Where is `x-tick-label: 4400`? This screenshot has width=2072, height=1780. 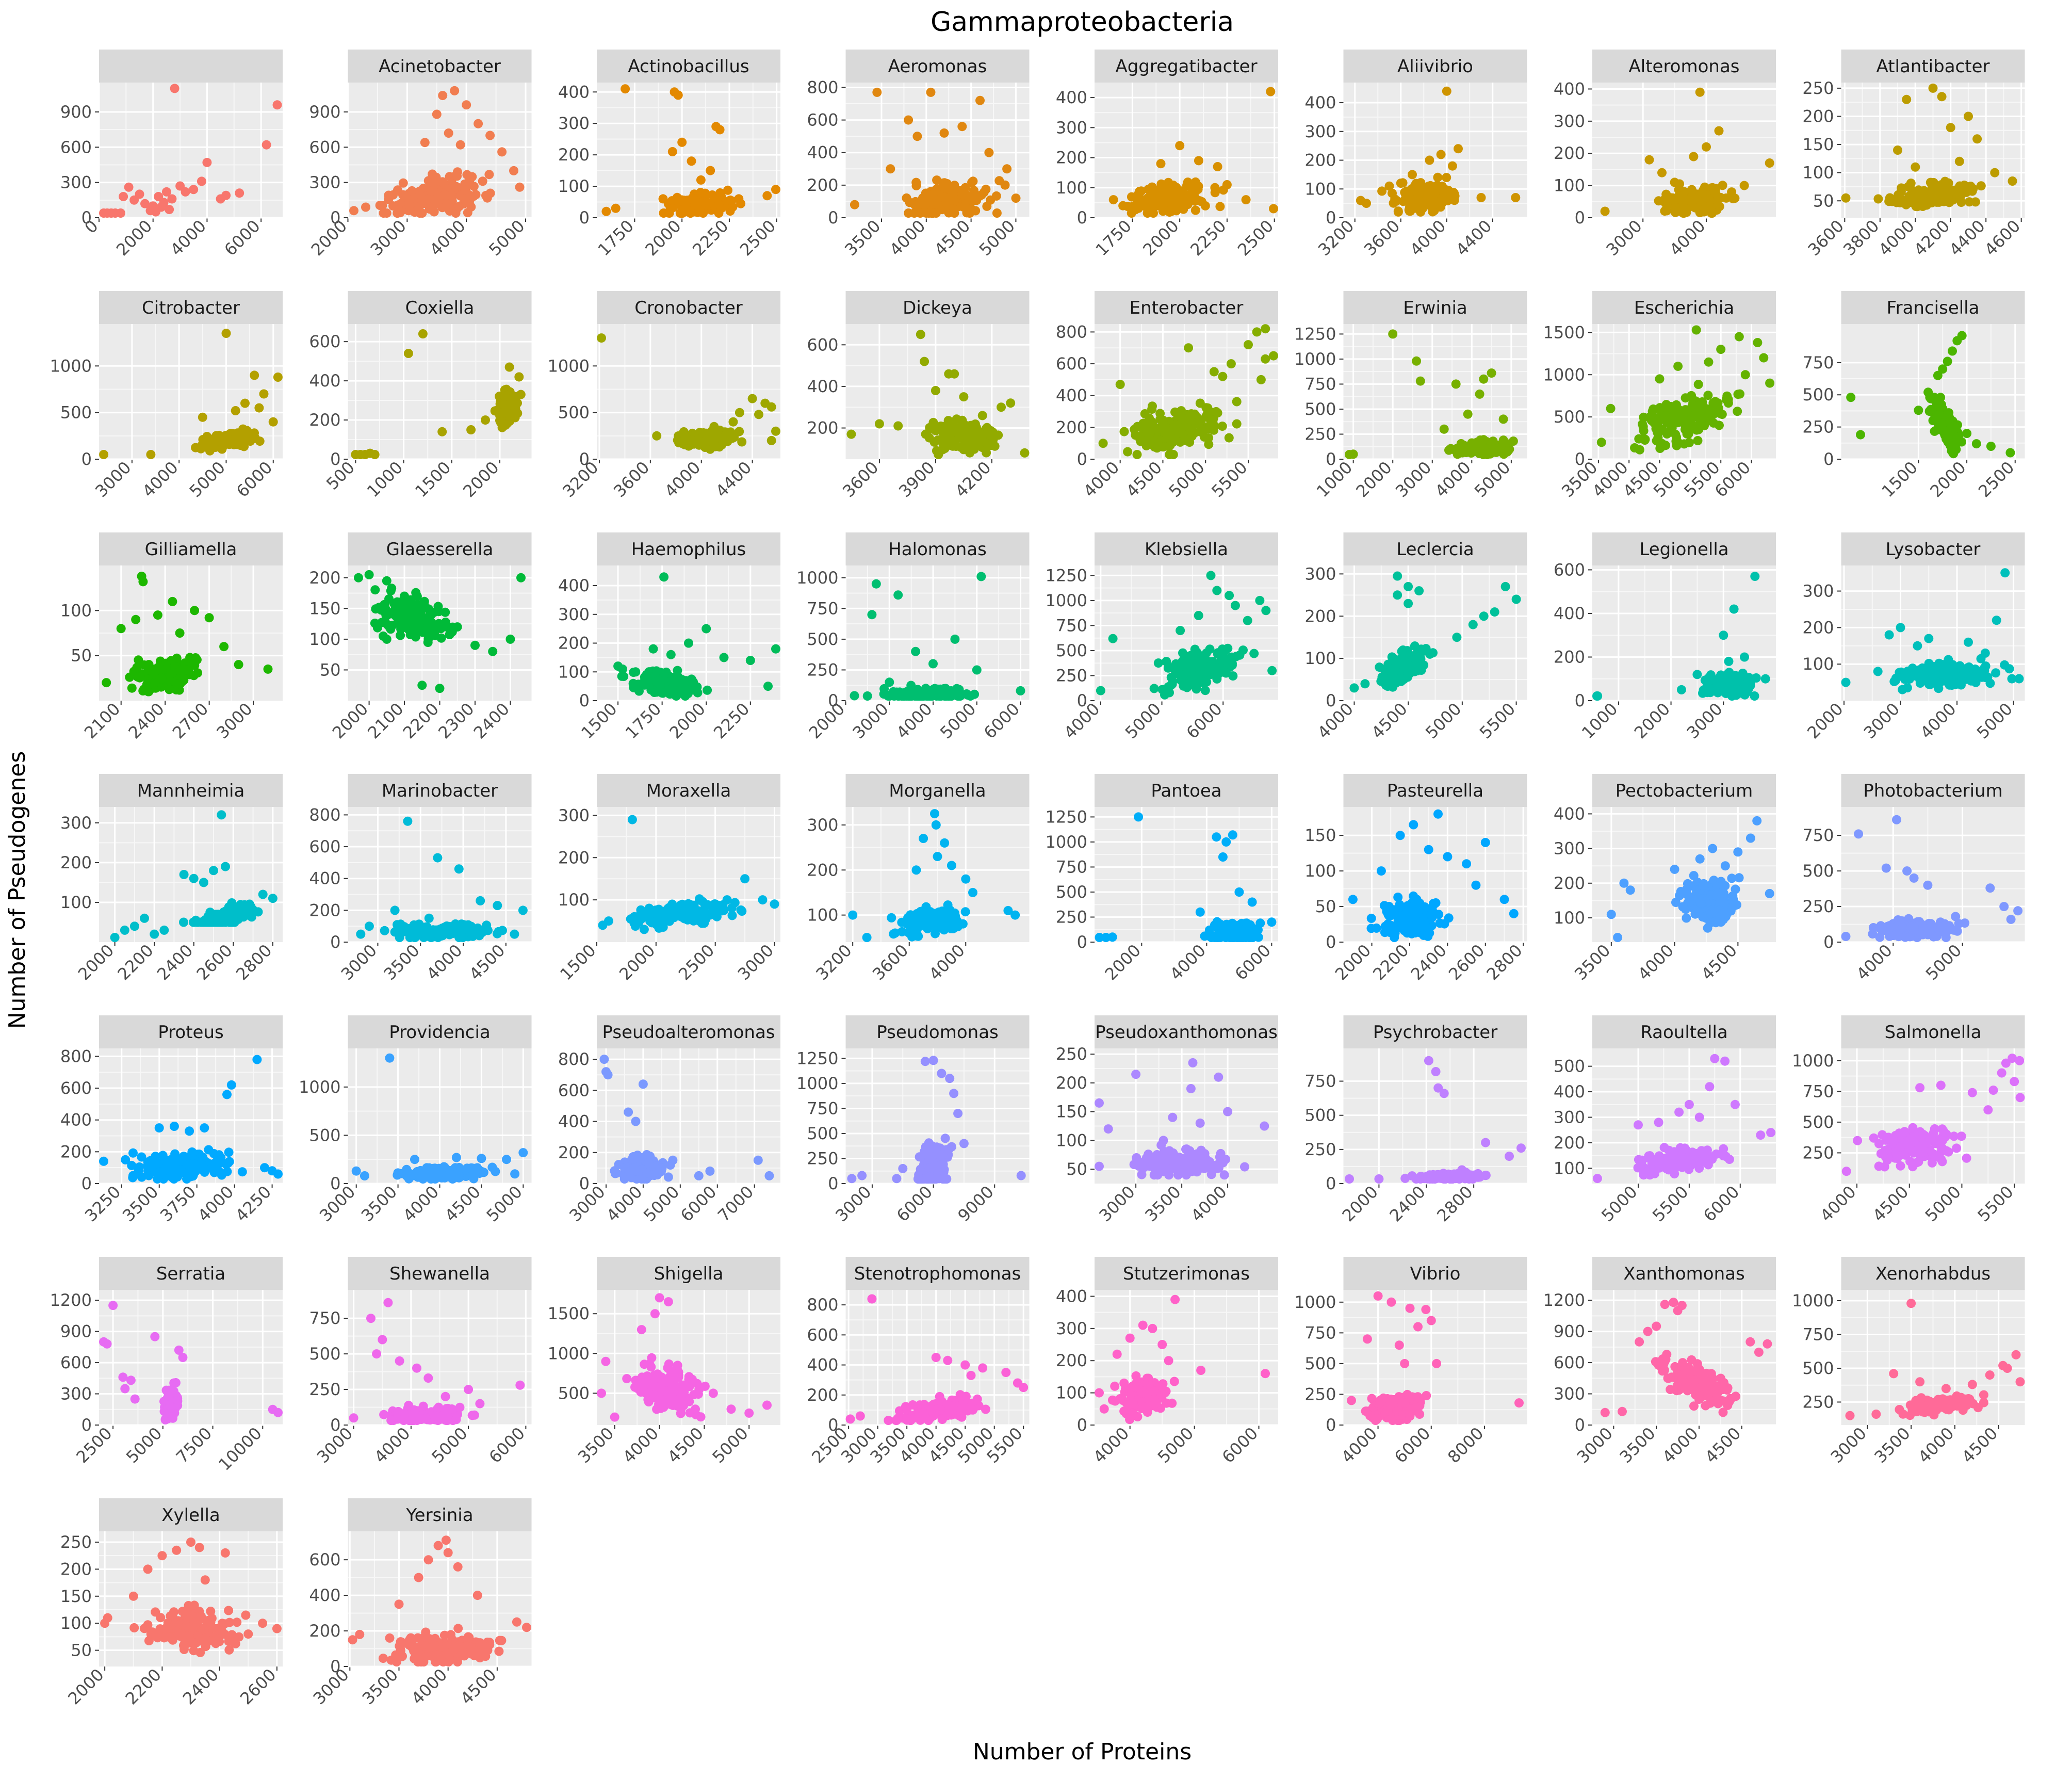
x-tick-label: 4400 is located at coordinates (1473, 238).